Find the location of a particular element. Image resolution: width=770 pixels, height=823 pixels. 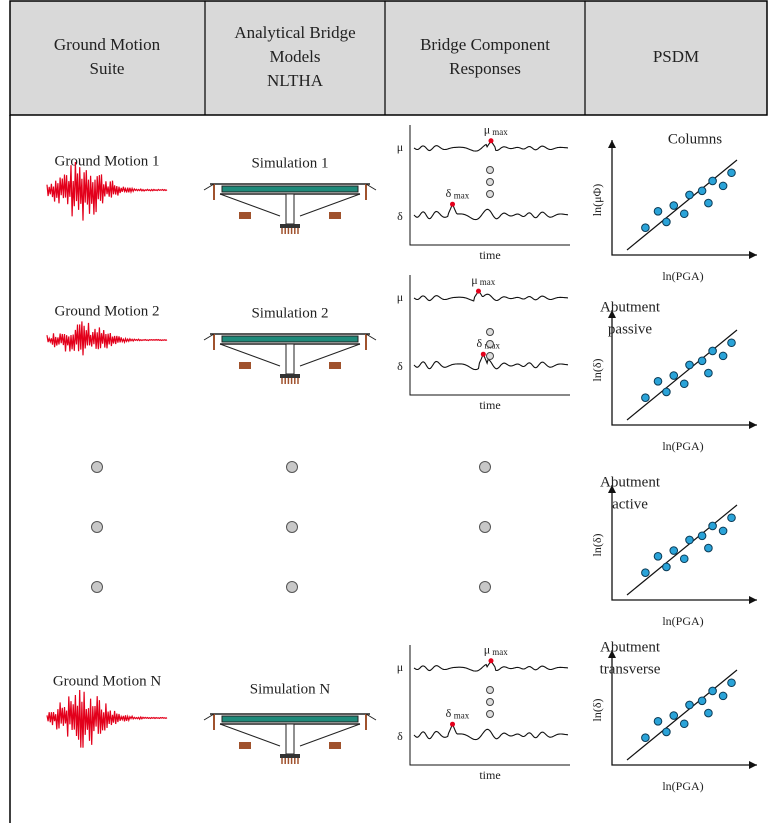

header-text: PSDM is located at coordinates (676, 56).